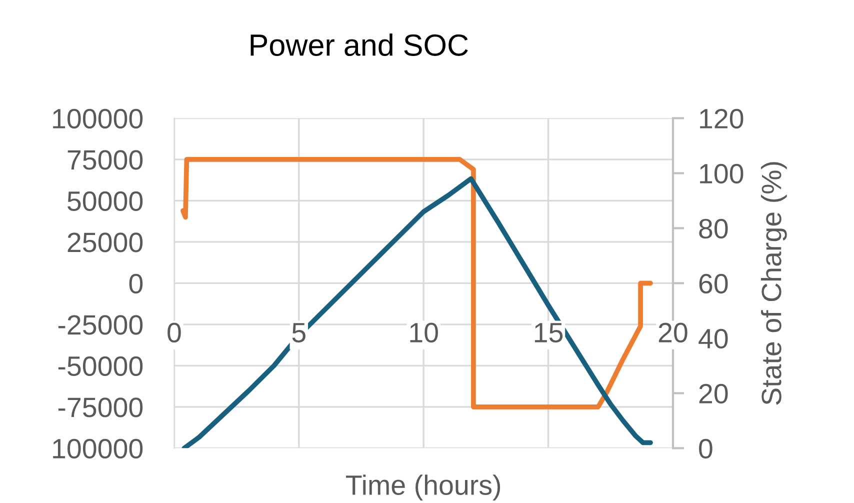 The width and height of the screenshot is (854, 503). Describe the element at coordinates (424, 332) in the screenshot. I see `x-tick-label: 10` at that location.